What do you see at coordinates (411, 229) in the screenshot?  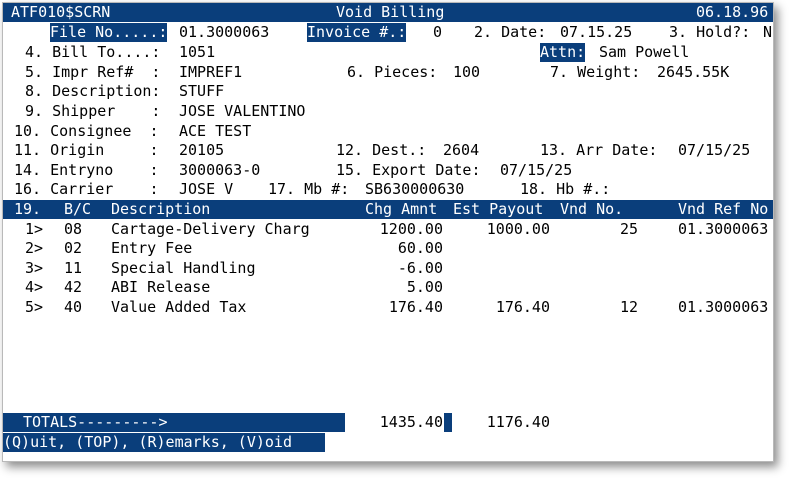 I see `row-chg-amnt: 1200.00` at bounding box center [411, 229].